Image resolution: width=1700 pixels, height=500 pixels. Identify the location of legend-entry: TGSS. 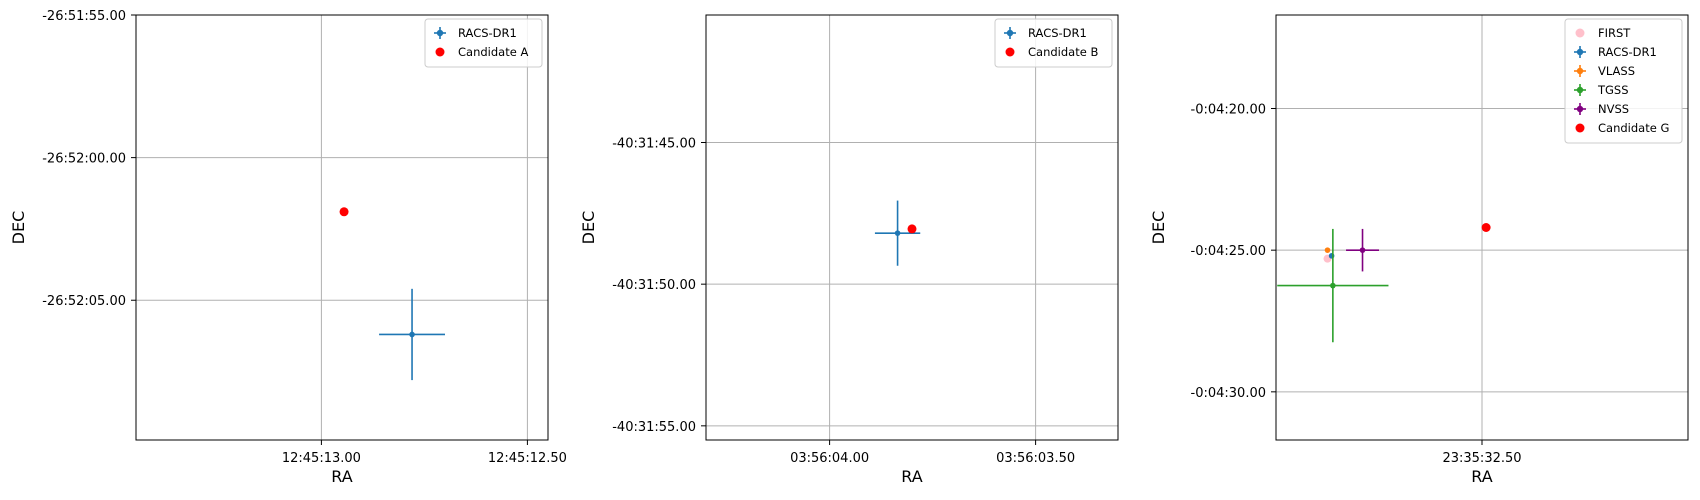
(1601, 90).